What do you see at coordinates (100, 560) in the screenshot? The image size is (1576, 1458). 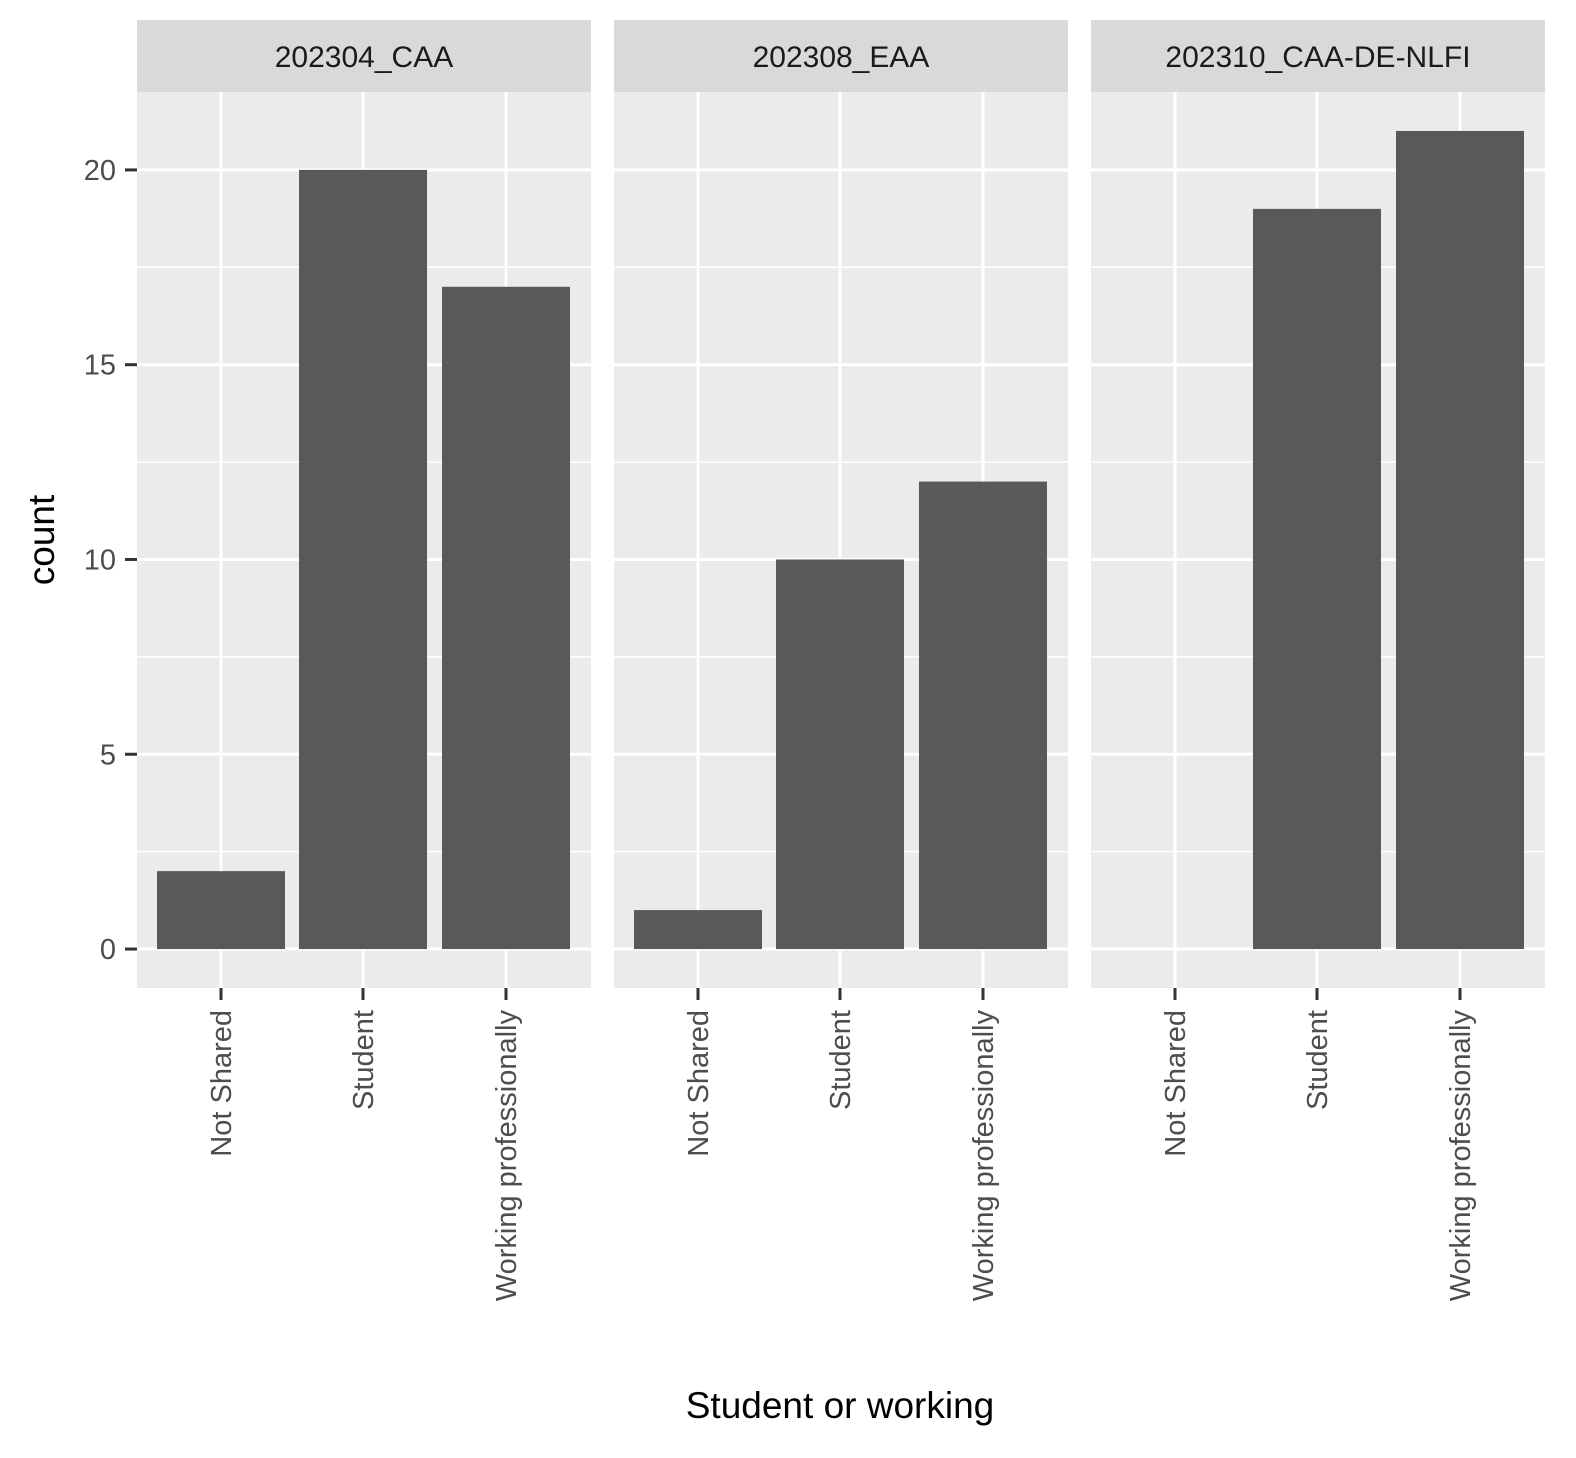 I see `y-tick-label: 10` at bounding box center [100, 560].